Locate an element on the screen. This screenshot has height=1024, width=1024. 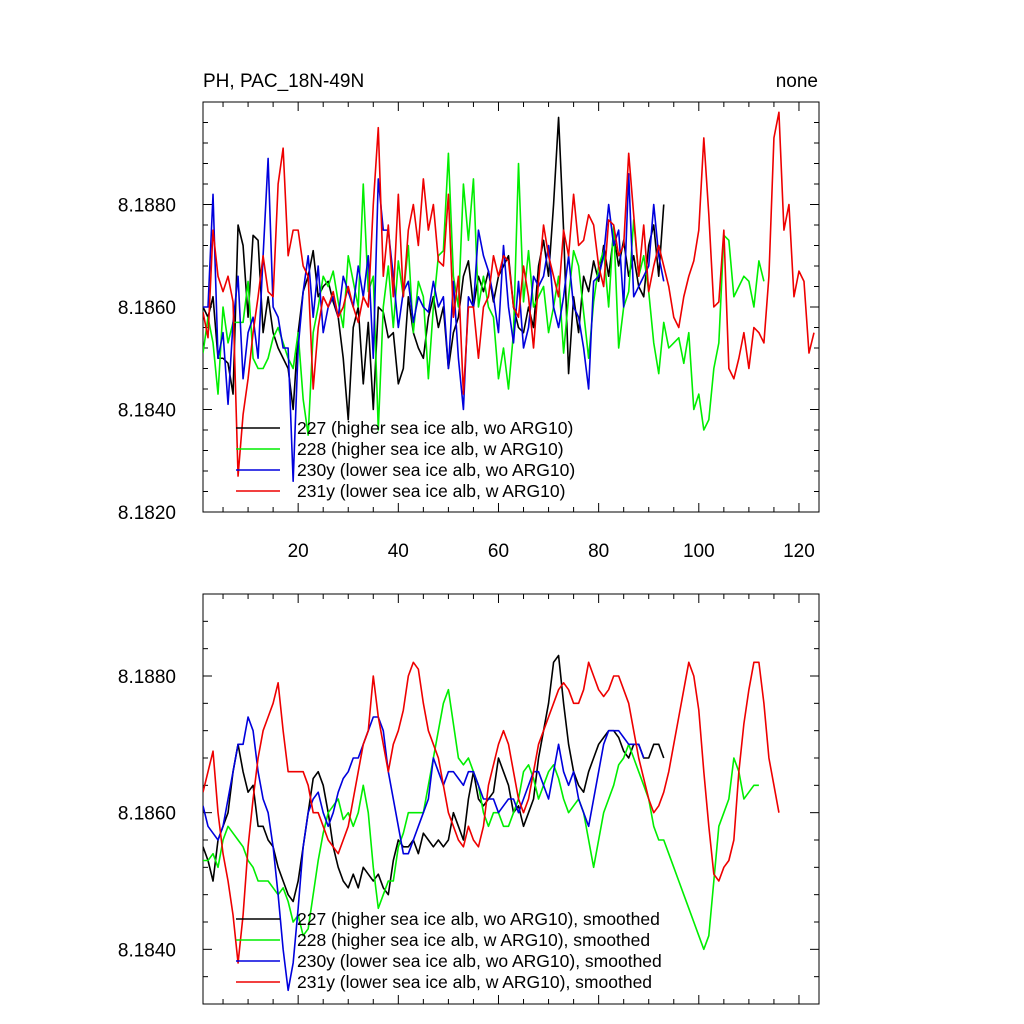
series-line-230y-lower-sea-ice-alb-wo-arg10 is located at coordinates (434, 320).